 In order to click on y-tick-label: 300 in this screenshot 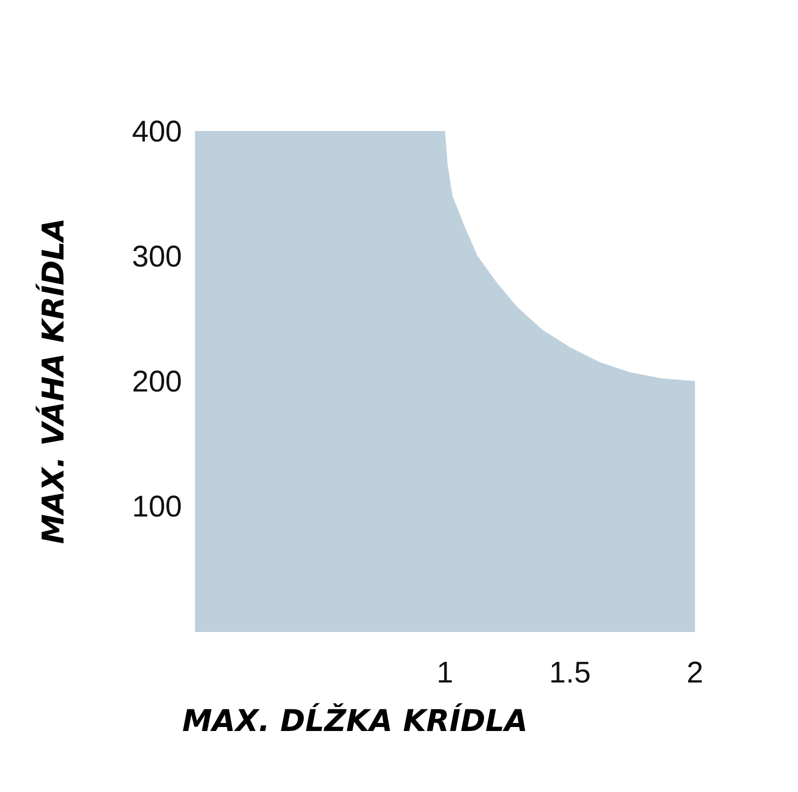, I will do `click(157, 257)`.